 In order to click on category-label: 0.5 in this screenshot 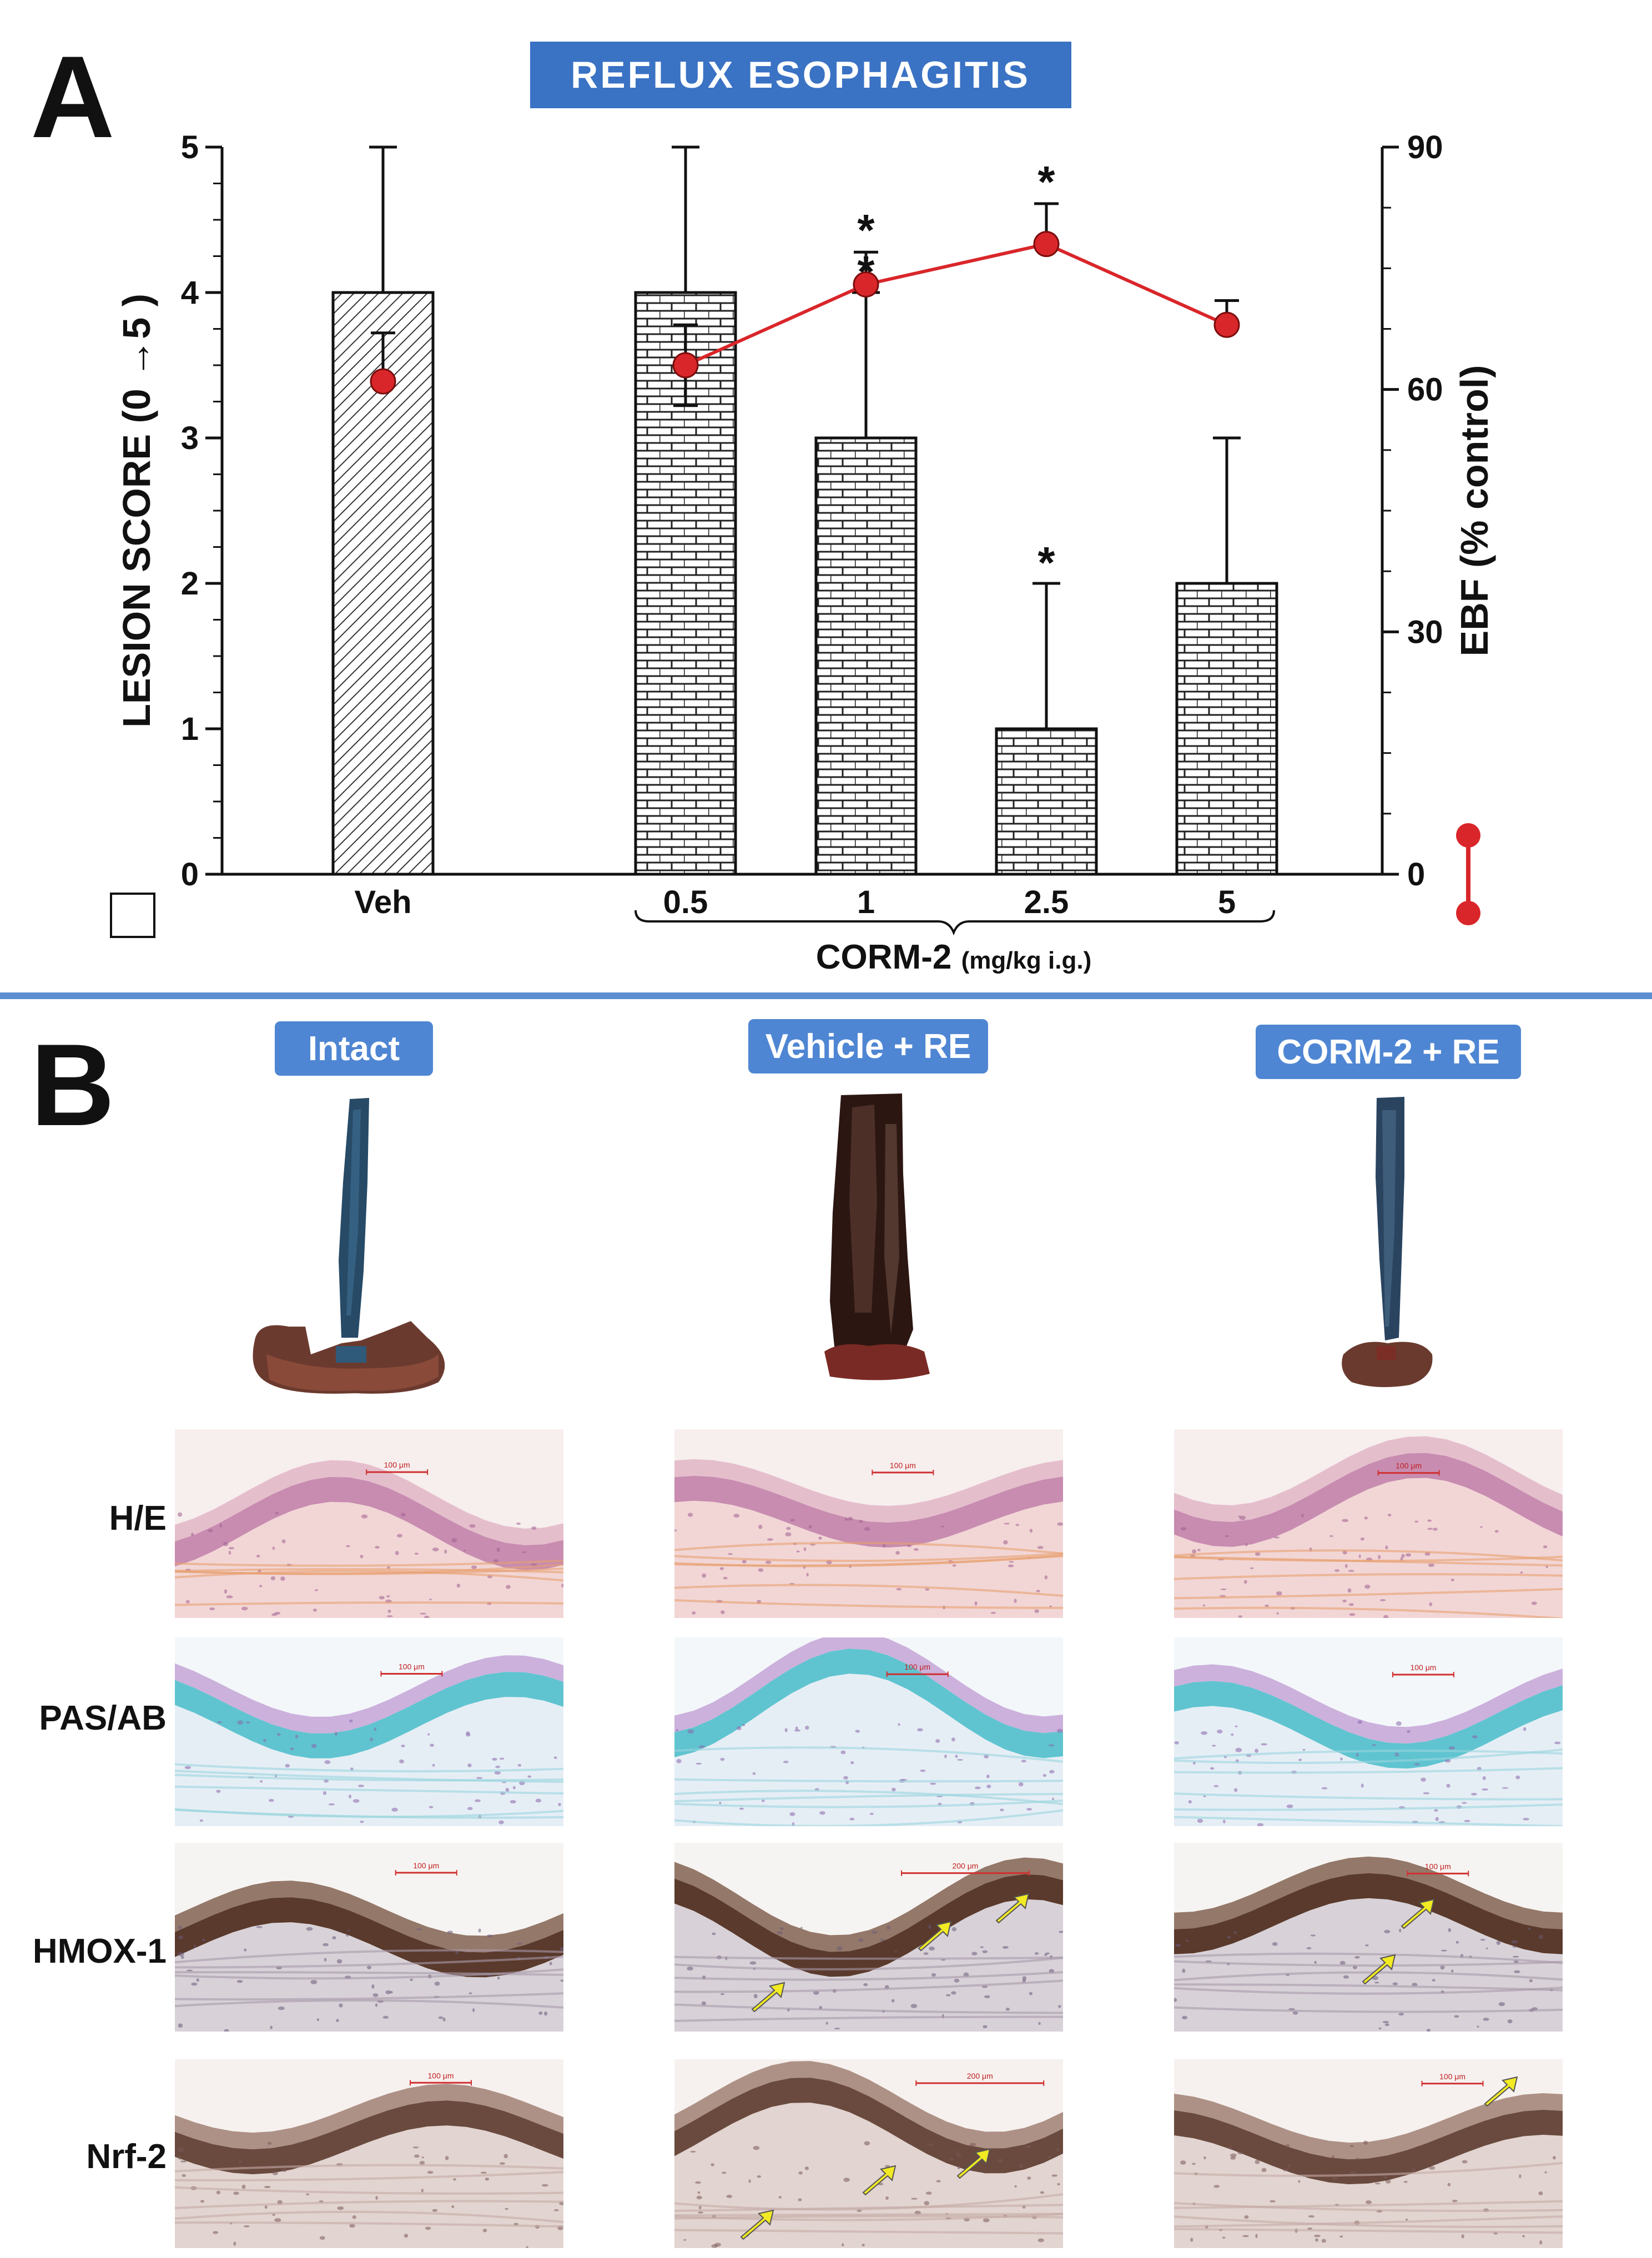, I will do `click(685, 902)`.